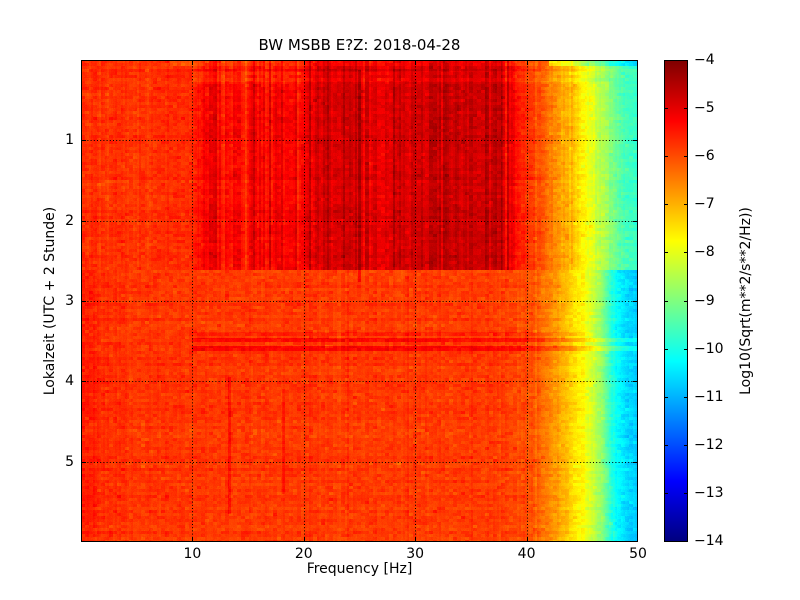 Image resolution: width=800 pixels, height=600 pixels. Describe the element at coordinates (746, 301) in the screenshot. I see `colorbar-label: Log10(Sqrt(m**2/s**2/Hz))` at that location.